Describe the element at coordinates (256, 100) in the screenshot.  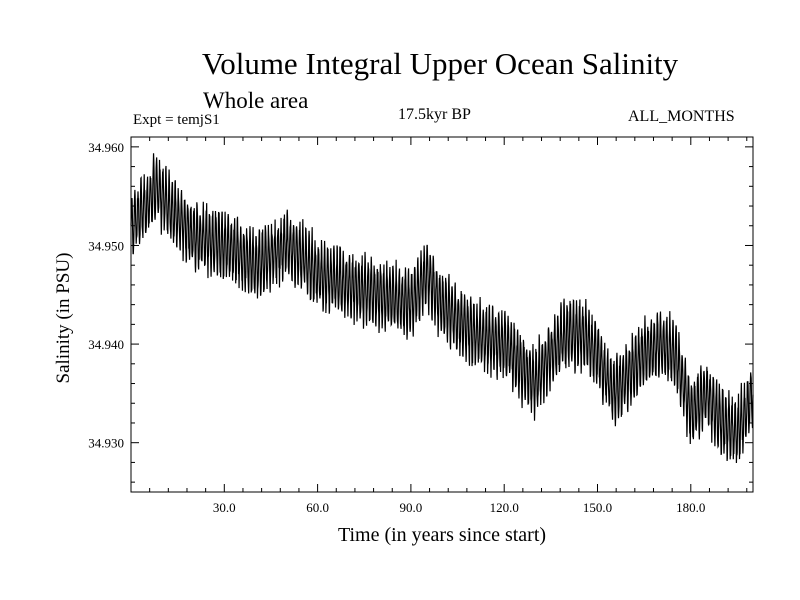
I see `chart-subtitle: Whole area` at that location.